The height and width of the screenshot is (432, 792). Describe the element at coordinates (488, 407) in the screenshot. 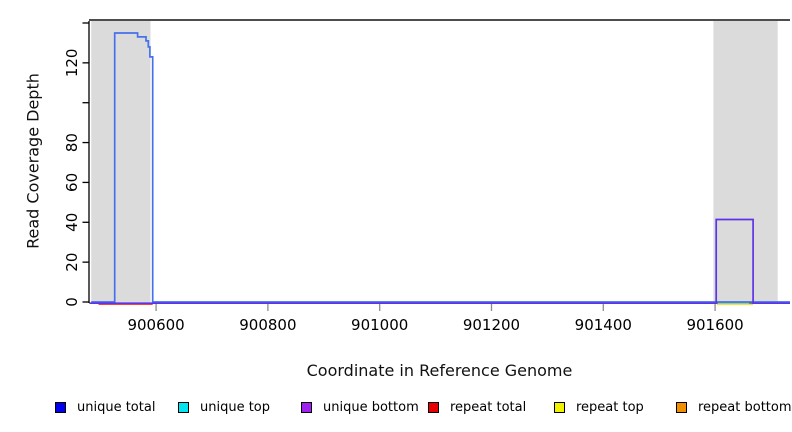

I see `legend-item-label: repeat total` at that location.